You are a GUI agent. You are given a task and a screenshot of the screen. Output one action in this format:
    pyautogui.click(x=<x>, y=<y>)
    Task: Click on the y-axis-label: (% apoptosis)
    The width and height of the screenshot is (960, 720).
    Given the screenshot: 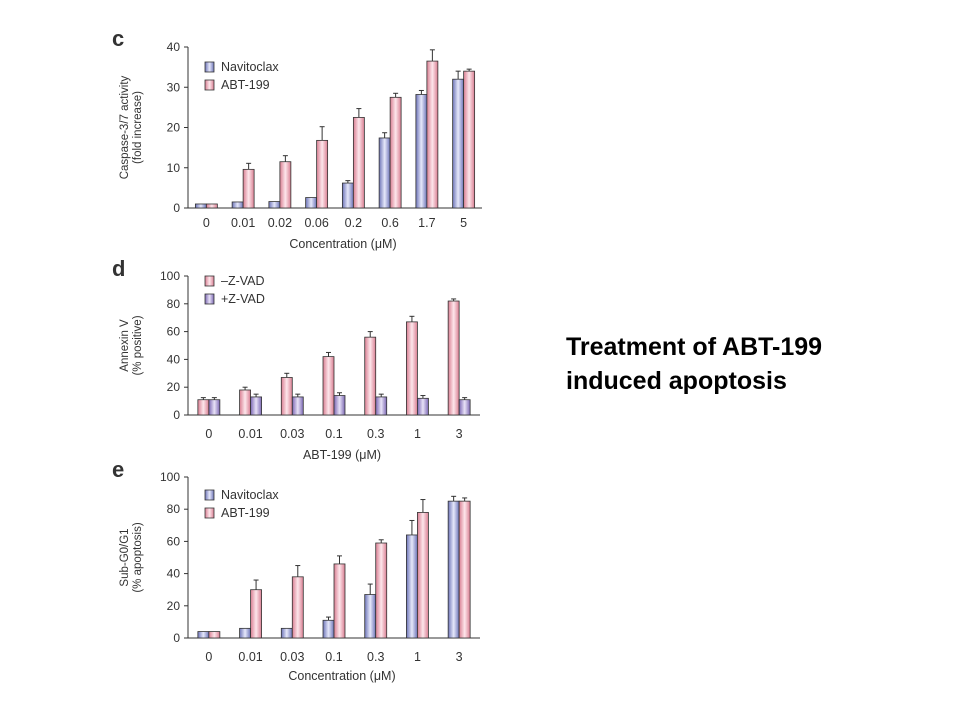 What is the action you would take?
    pyautogui.click(x=138, y=557)
    